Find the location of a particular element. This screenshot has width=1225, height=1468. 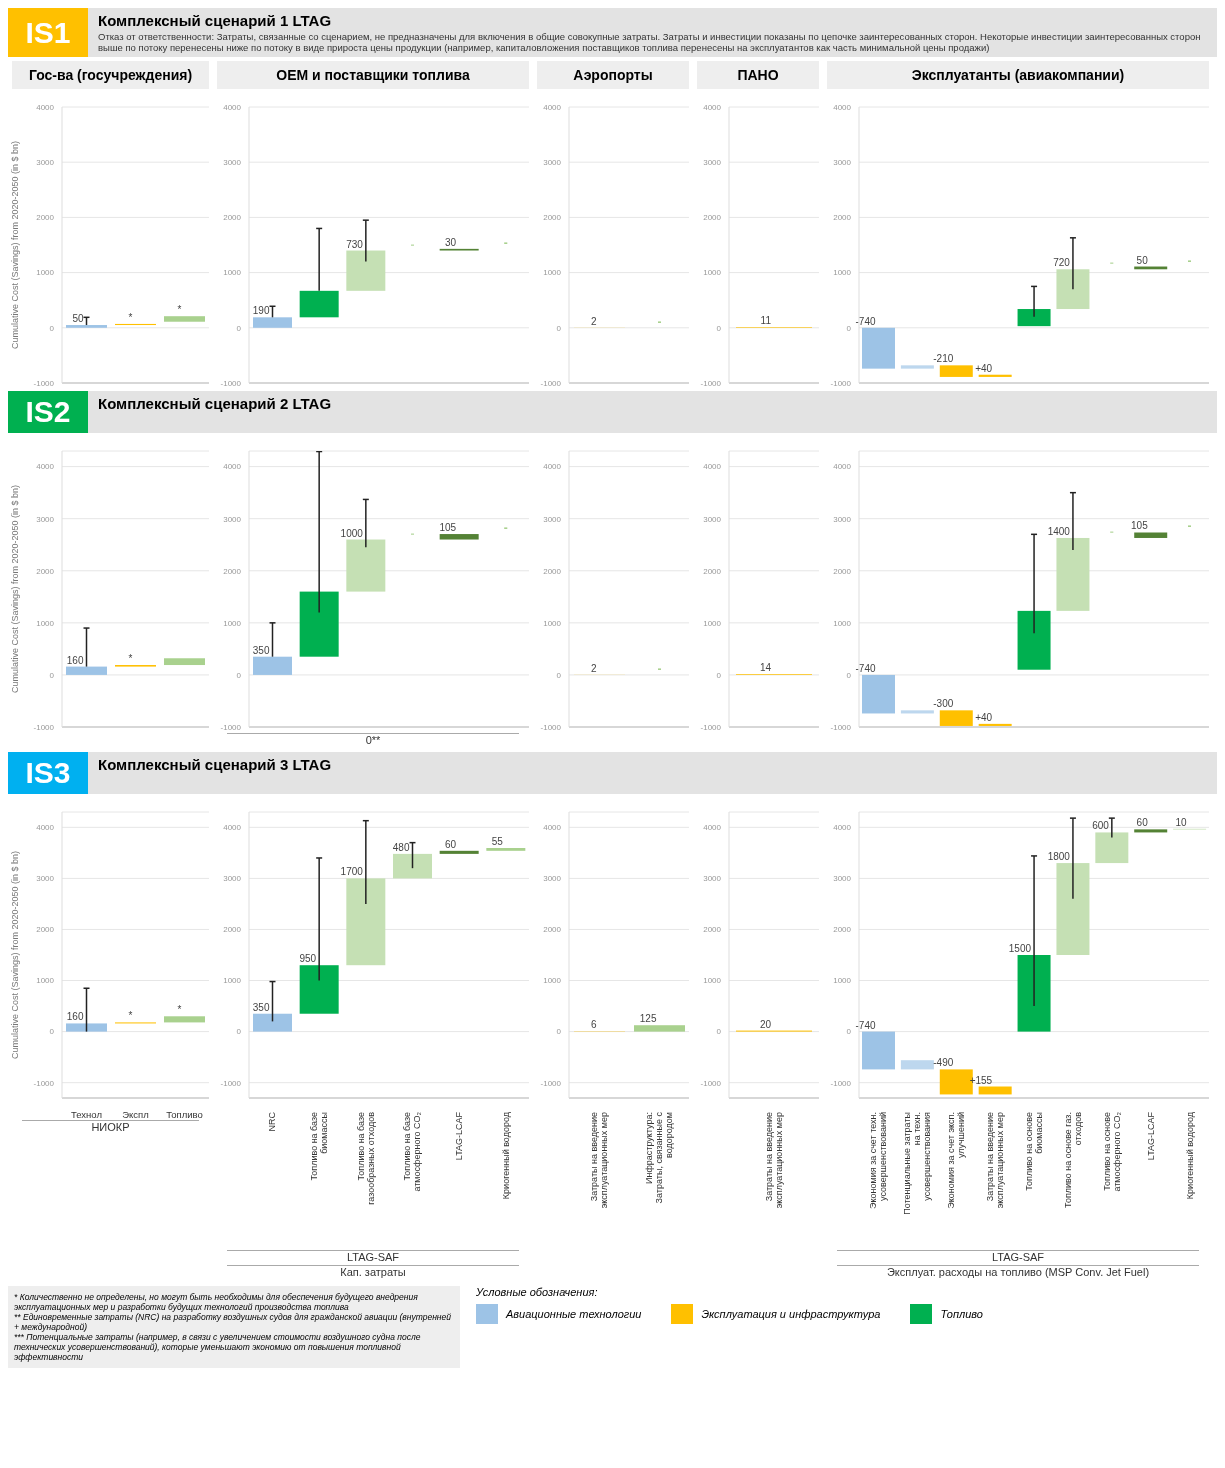

data-label: 950 is located at coordinates (308, 959).